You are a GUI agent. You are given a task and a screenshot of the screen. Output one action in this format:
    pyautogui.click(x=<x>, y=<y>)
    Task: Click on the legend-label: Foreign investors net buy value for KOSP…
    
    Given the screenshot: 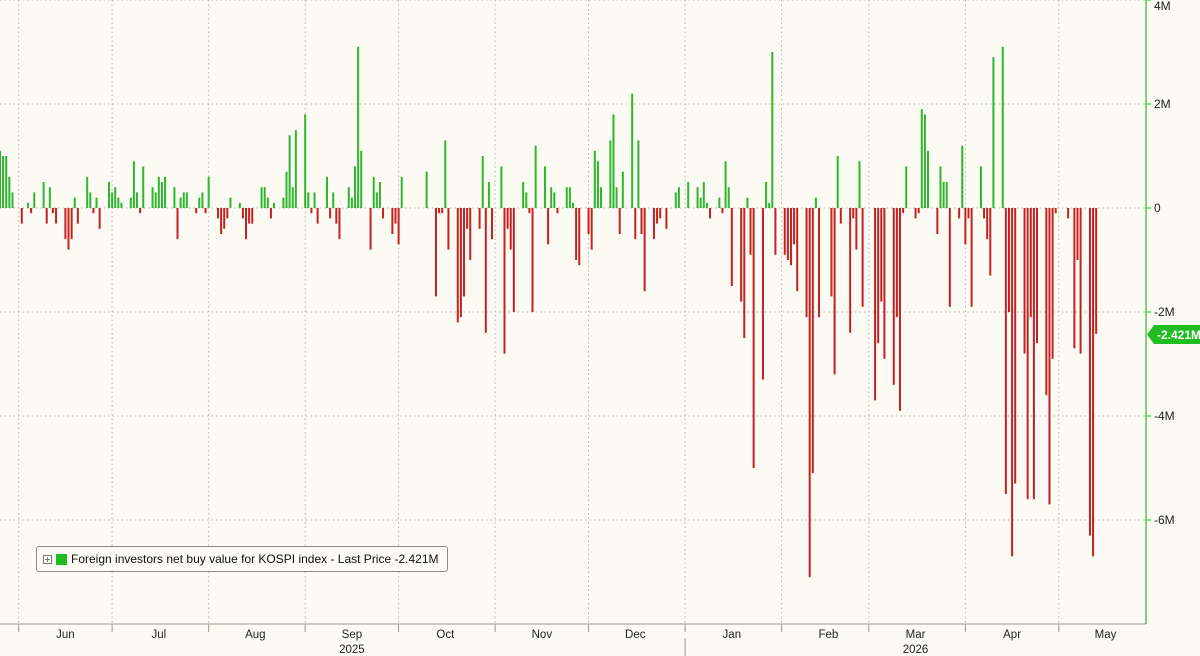 What is the action you would take?
    pyautogui.click(x=255, y=559)
    